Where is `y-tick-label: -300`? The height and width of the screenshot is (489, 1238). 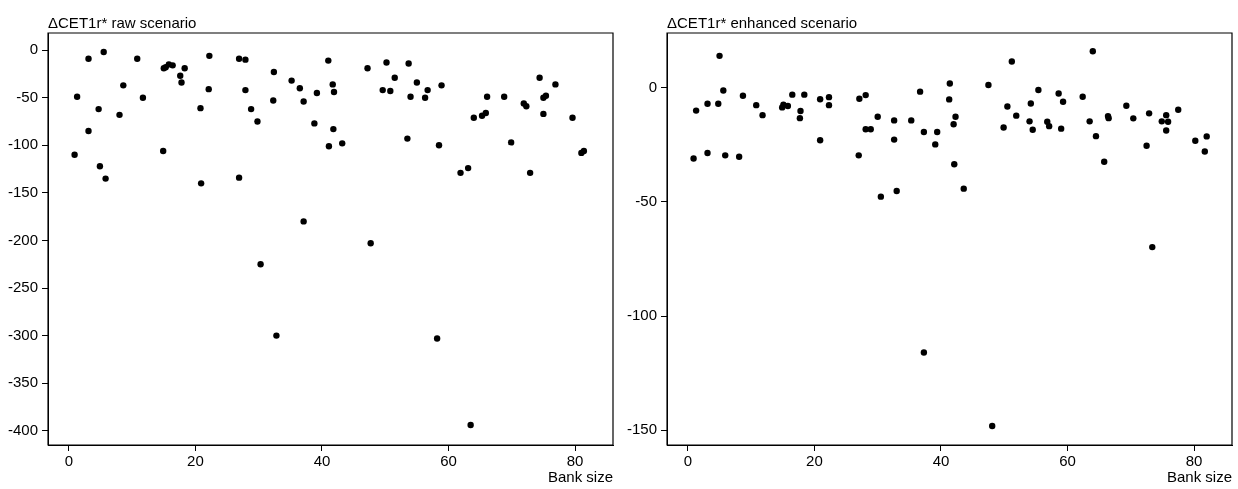 y-tick-label: -300 is located at coordinates (23, 334).